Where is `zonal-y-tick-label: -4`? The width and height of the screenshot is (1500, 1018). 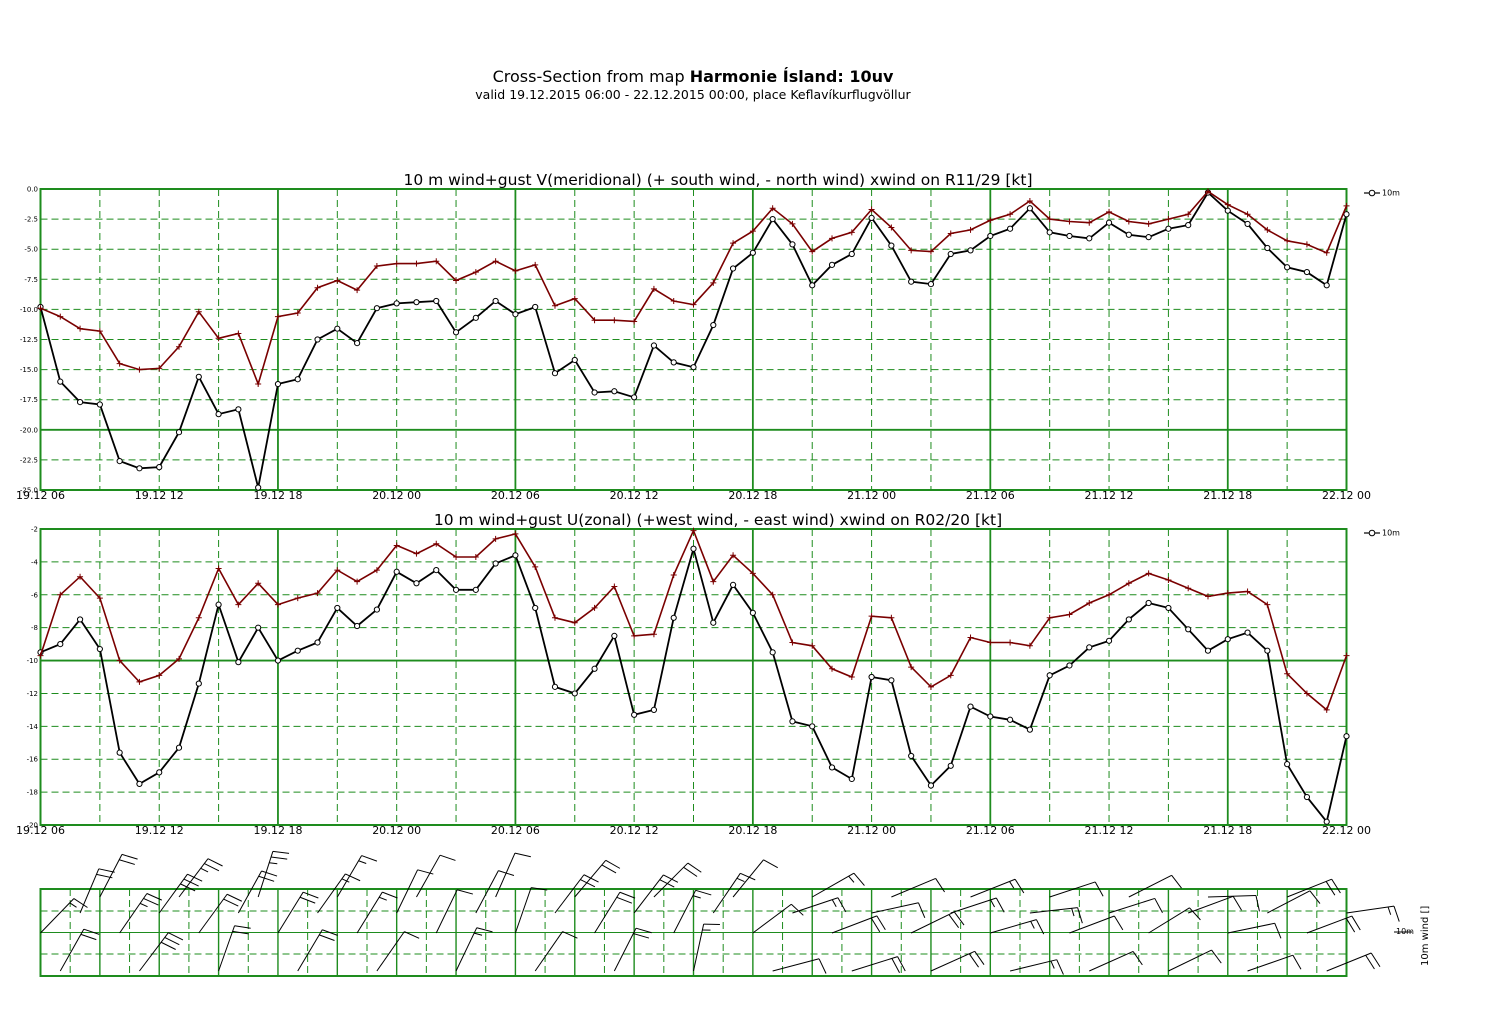 zonal-y-tick-label: -4 is located at coordinates (35, 562).